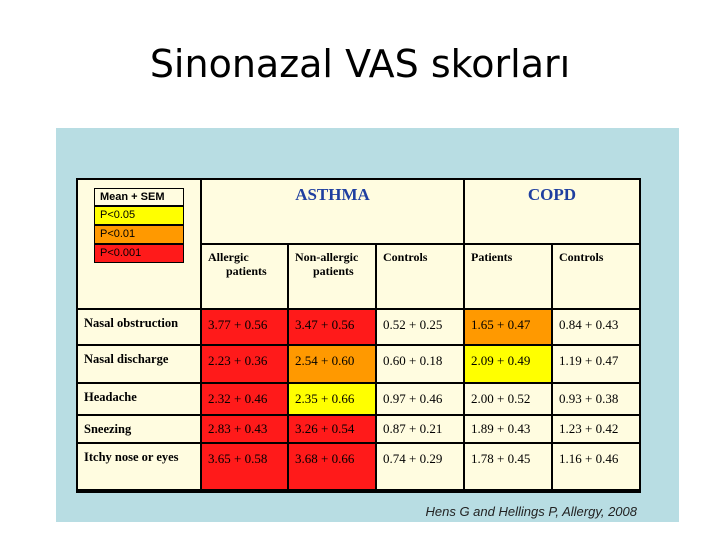 This screenshot has height=540, width=720. Describe the element at coordinates (244, 327) in the screenshot. I see `table-cell: 3.77 + 0.56` at that location.